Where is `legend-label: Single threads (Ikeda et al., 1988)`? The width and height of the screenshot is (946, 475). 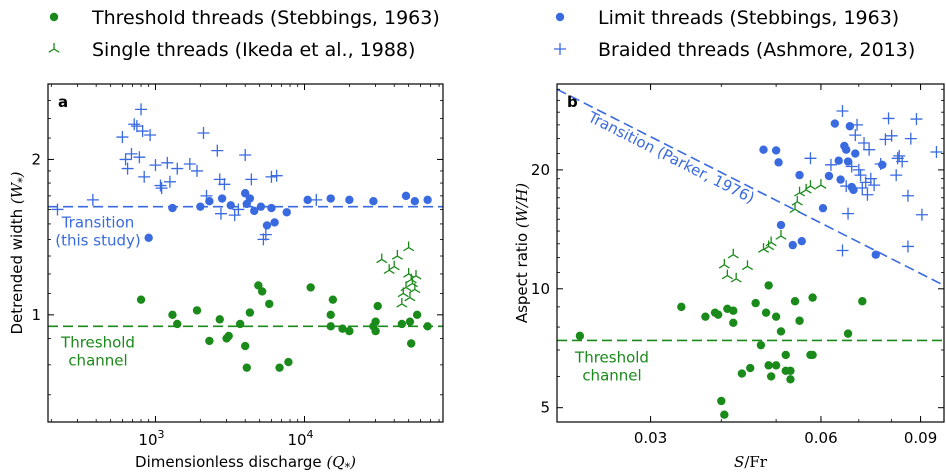
legend-label: Single threads (Ikeda et al., 1988) is located at coordinates (253, 50).